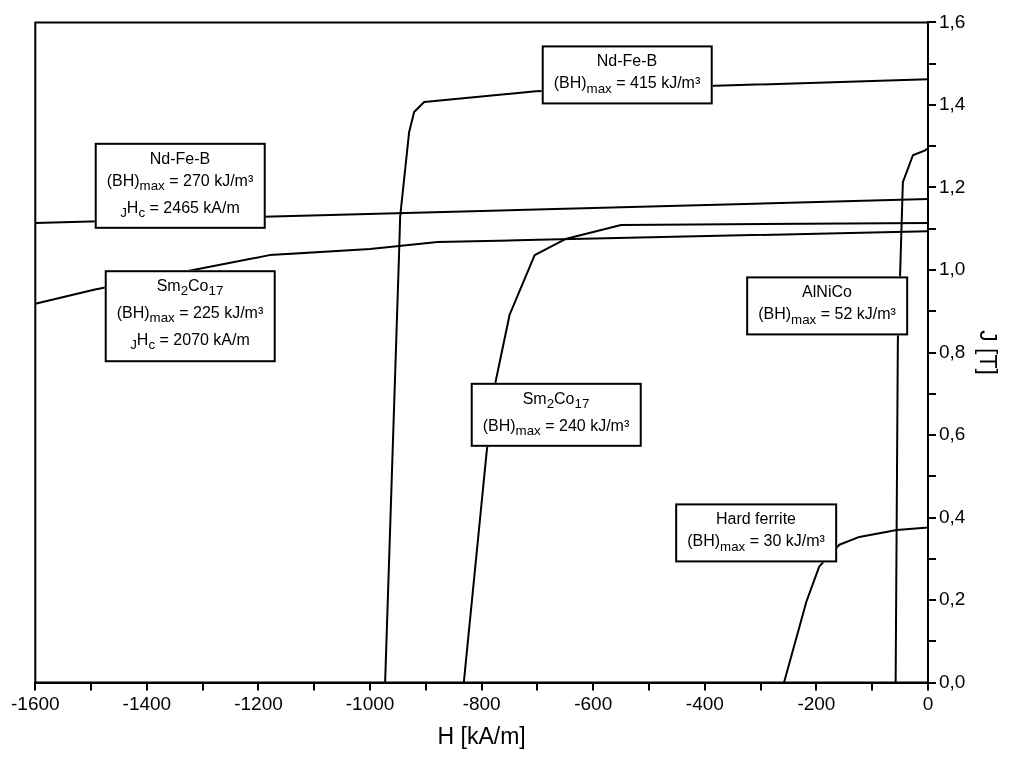  I want to click on x-tick-label: -1400, so click(147, 704).